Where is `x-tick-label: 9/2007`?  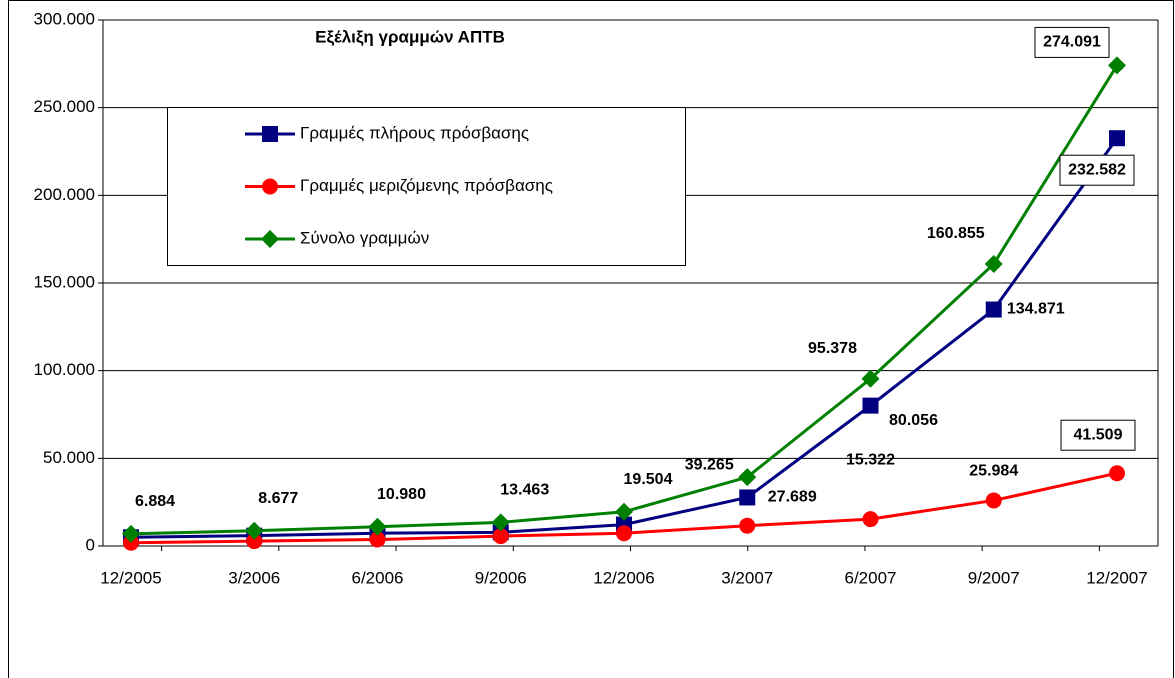 x-tick-label: 9/2007 is located at coordinates (994, 577).